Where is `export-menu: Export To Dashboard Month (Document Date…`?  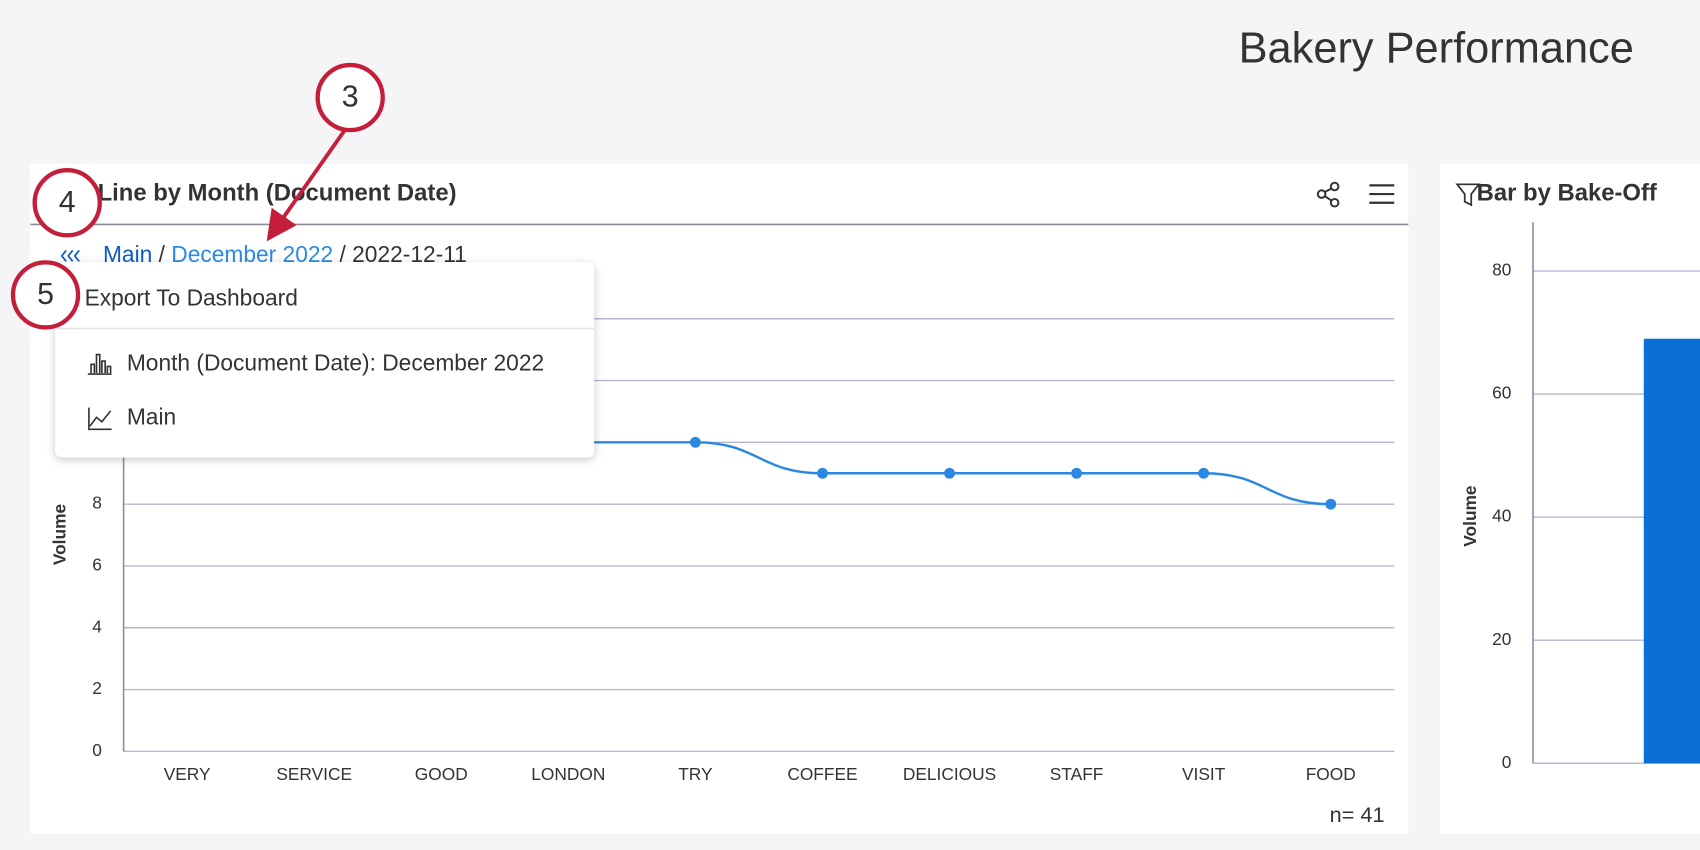
export-menu: Export To Dashboard Month (Document Date… is located at coordinates (325, 360).